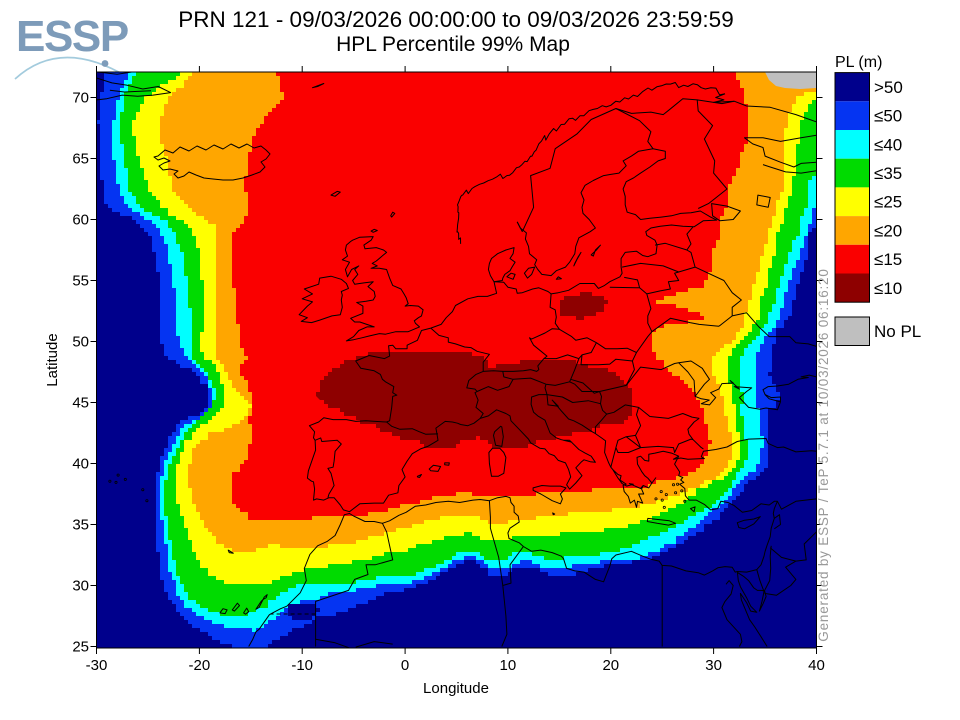 This screenshot has width=960, height=720. What do you see at coordinates (858, 62) in the screenshot?
I see `svg-text: PL (m)` at bounding box center [858, 62].